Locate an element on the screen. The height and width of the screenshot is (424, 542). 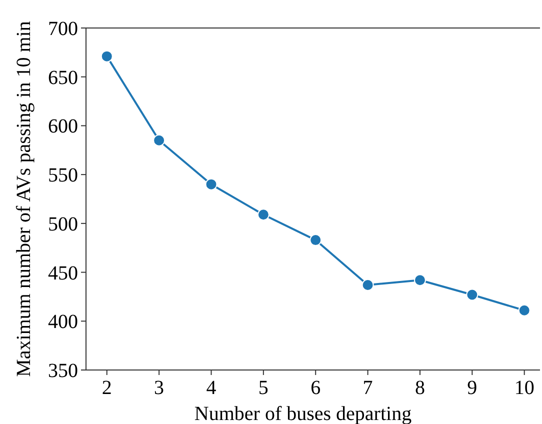
x-tick-label: 5 is located at coordinates (263, 388).